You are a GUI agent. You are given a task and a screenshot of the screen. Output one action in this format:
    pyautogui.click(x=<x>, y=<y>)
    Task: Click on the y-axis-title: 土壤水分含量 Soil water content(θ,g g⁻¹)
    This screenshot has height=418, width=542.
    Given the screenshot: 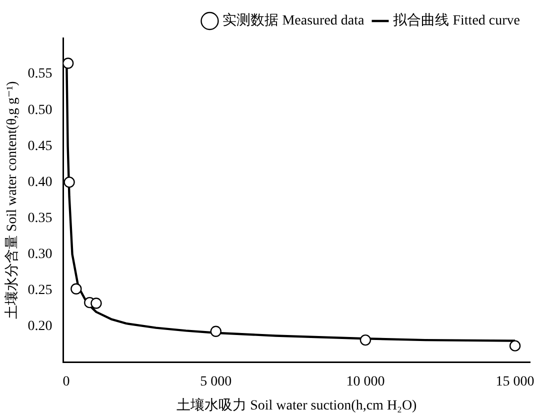 What is the action you would take?
    pyautogui.click(x=12, y=200)
    